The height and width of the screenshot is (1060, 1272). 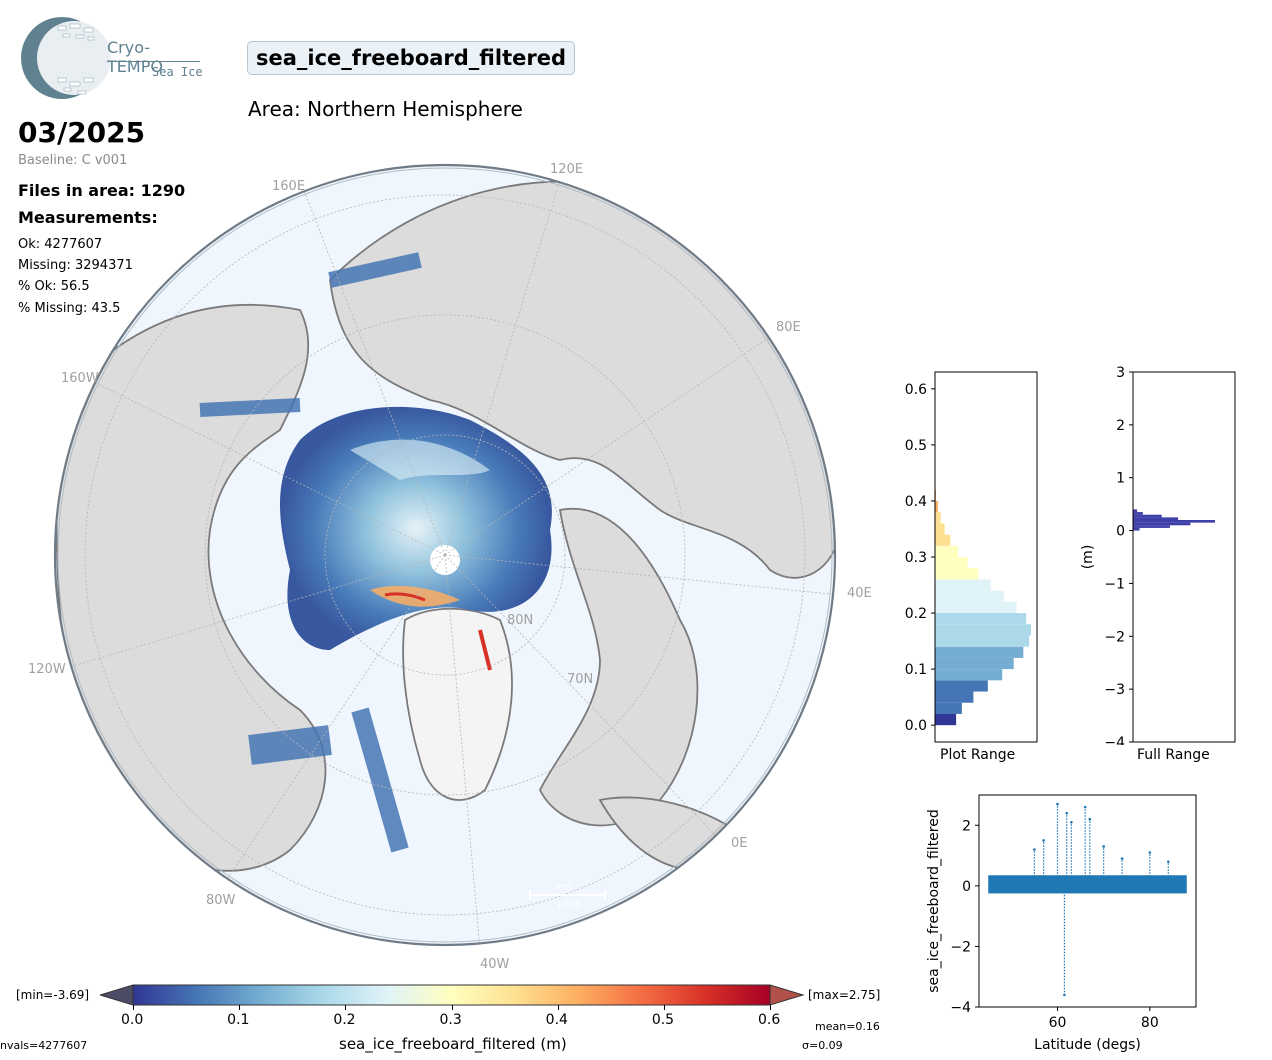 What do you see at coordinates (1088, 557) in the screenshot?
I see `full-range-ylabel: (m)` at bounding box center [1088, 557].